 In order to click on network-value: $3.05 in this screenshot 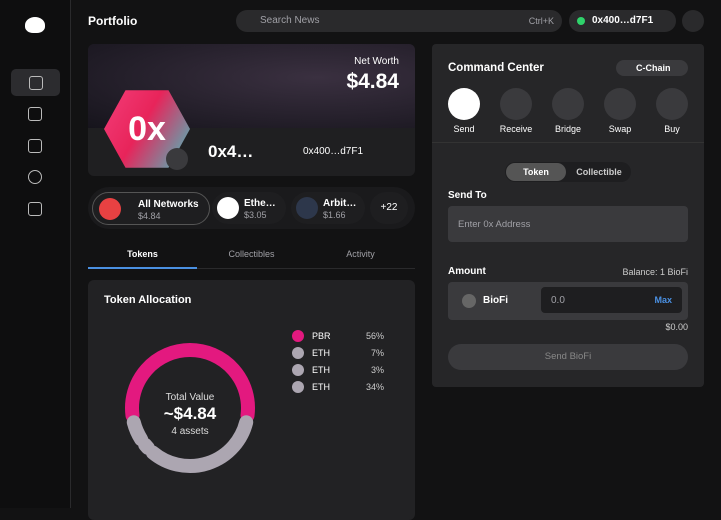, I will do `click(255, 215)`.